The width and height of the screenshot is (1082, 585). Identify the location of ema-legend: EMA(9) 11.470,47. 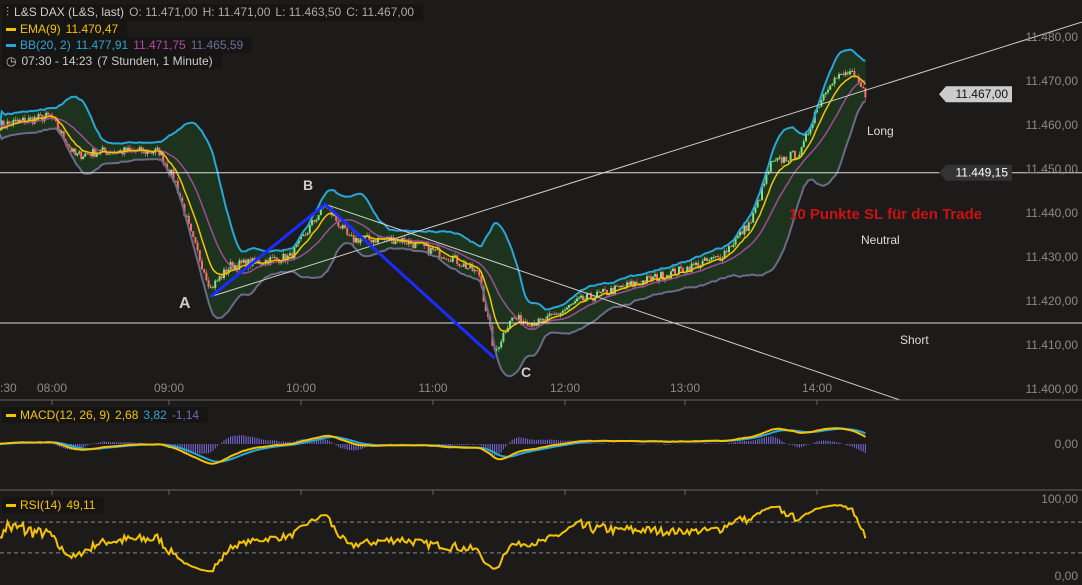
(65, 29).